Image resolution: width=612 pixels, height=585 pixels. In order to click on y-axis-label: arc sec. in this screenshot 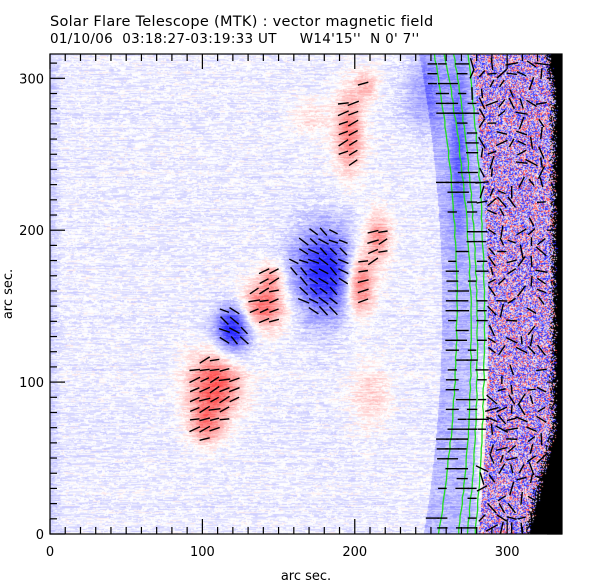, I will do `click(8, 294)`.